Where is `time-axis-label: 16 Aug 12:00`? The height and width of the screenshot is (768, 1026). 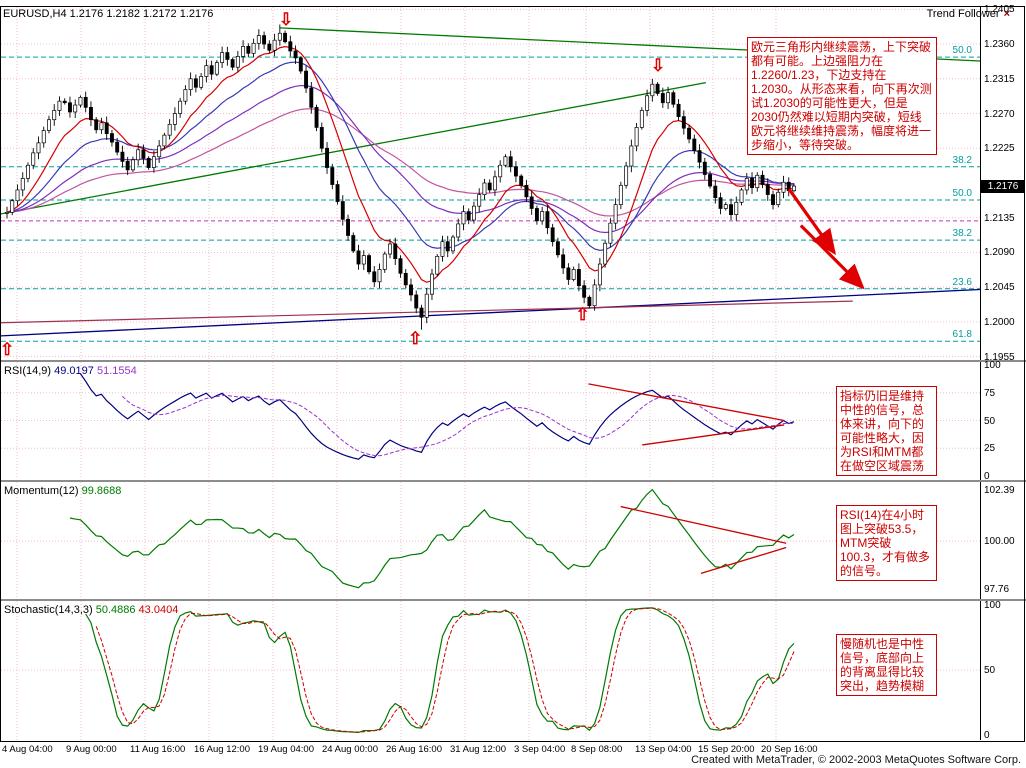 time-axis-label: 16 Aug 12:00 is located at coordinates (222, 749).